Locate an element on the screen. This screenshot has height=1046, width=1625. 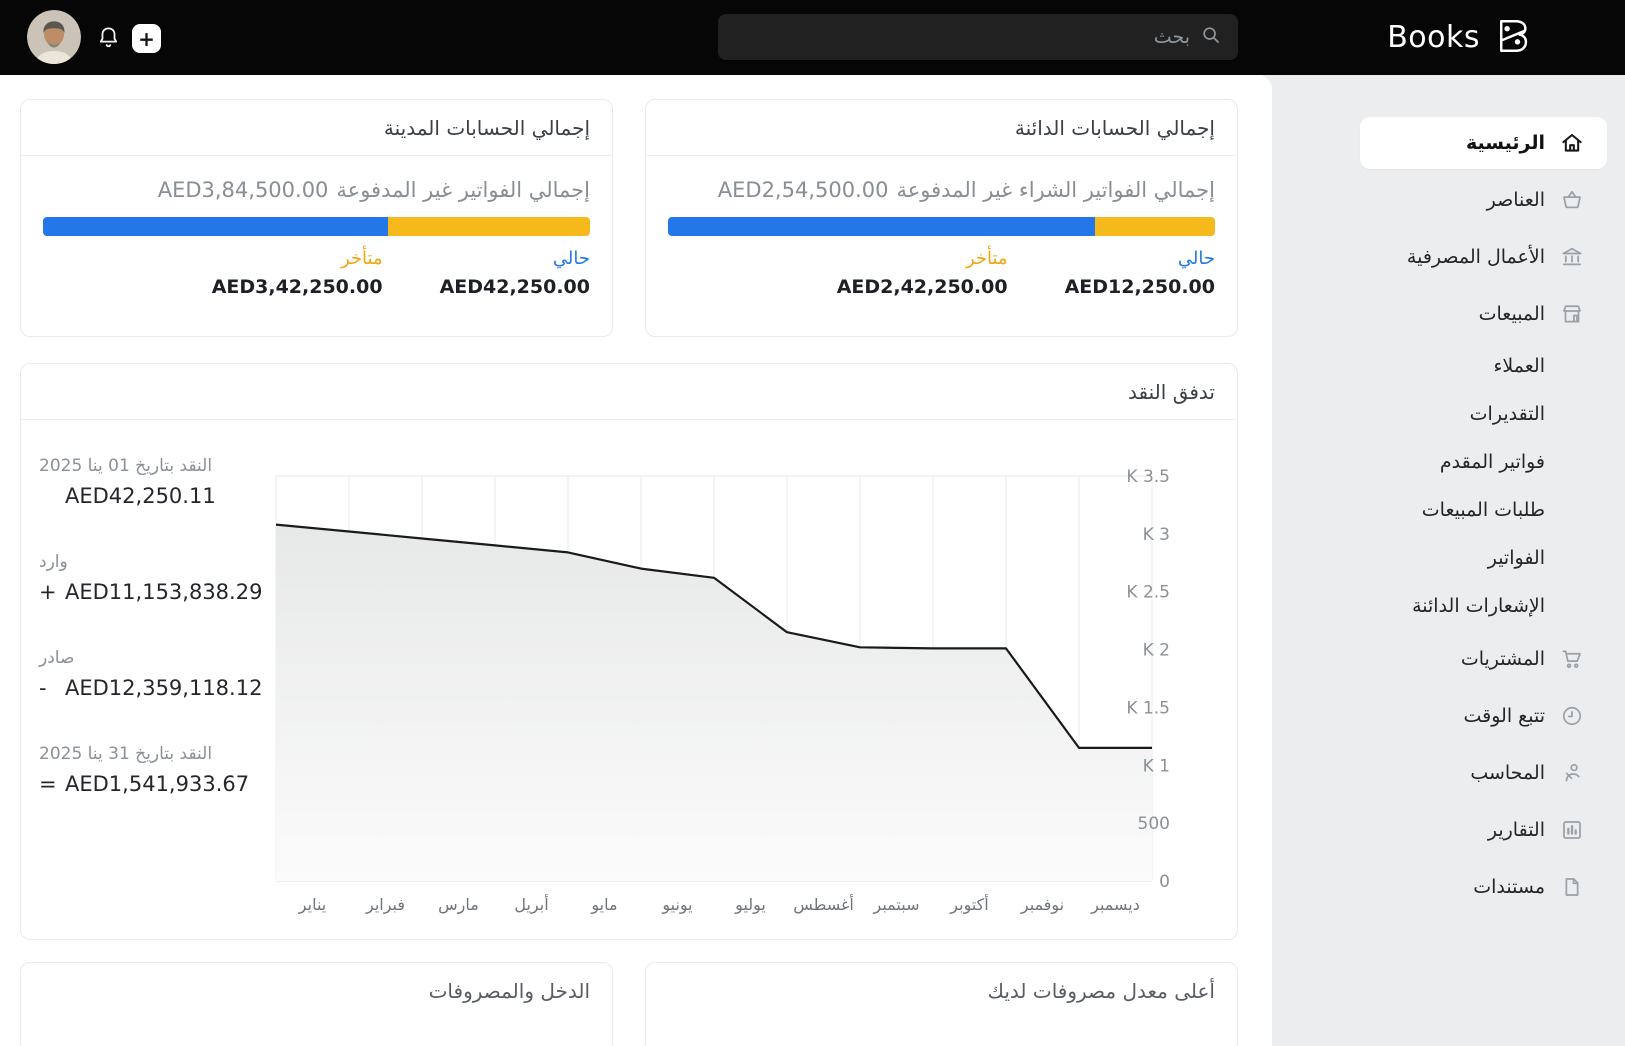
stat-value: - AED12,359,118.12 is located at coordinates (151, 688).